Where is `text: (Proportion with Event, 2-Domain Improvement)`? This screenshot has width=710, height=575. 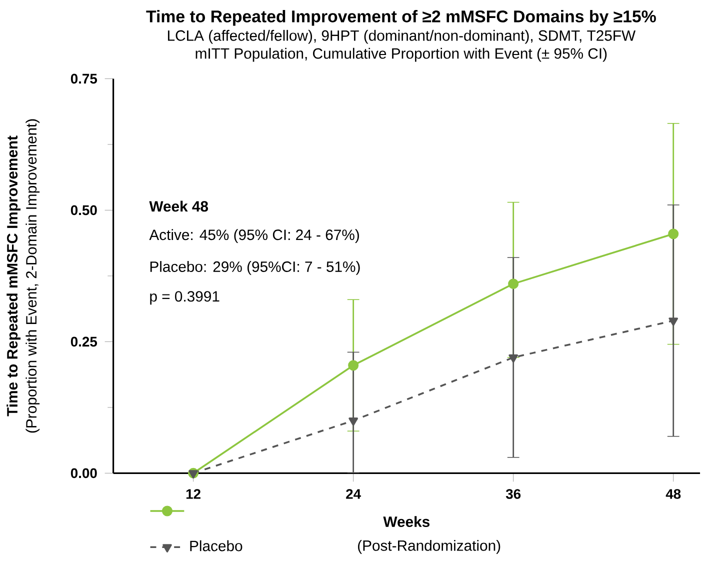 text: (Proportion with Event, 2-Domain Improvement) is located at coordinates (33, 276).